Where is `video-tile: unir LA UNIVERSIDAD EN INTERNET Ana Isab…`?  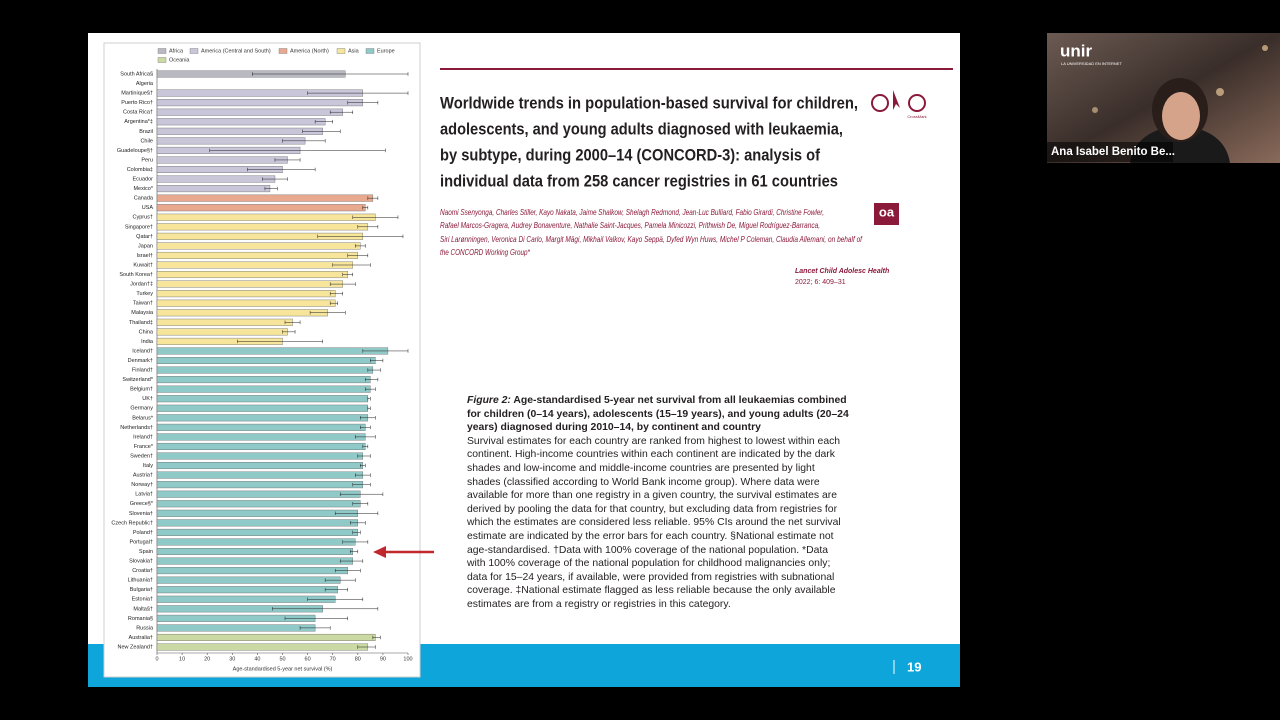 video-tile: unir LA UNIVERSIDAD EN INTERNET Ana Isab… is located at coordinates (1163, 98).